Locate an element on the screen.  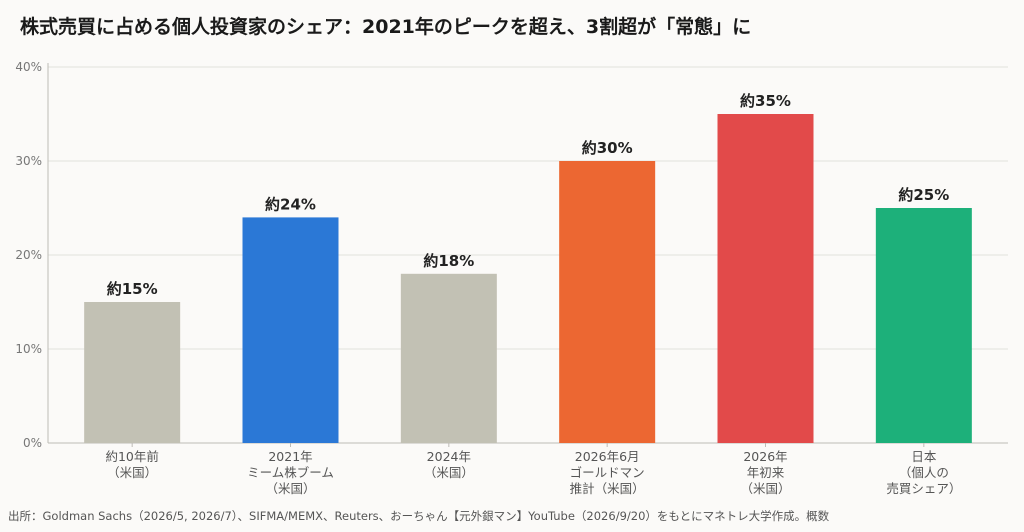
x-tick-label: 2024年（米国） is located at coordinates (449, 464).